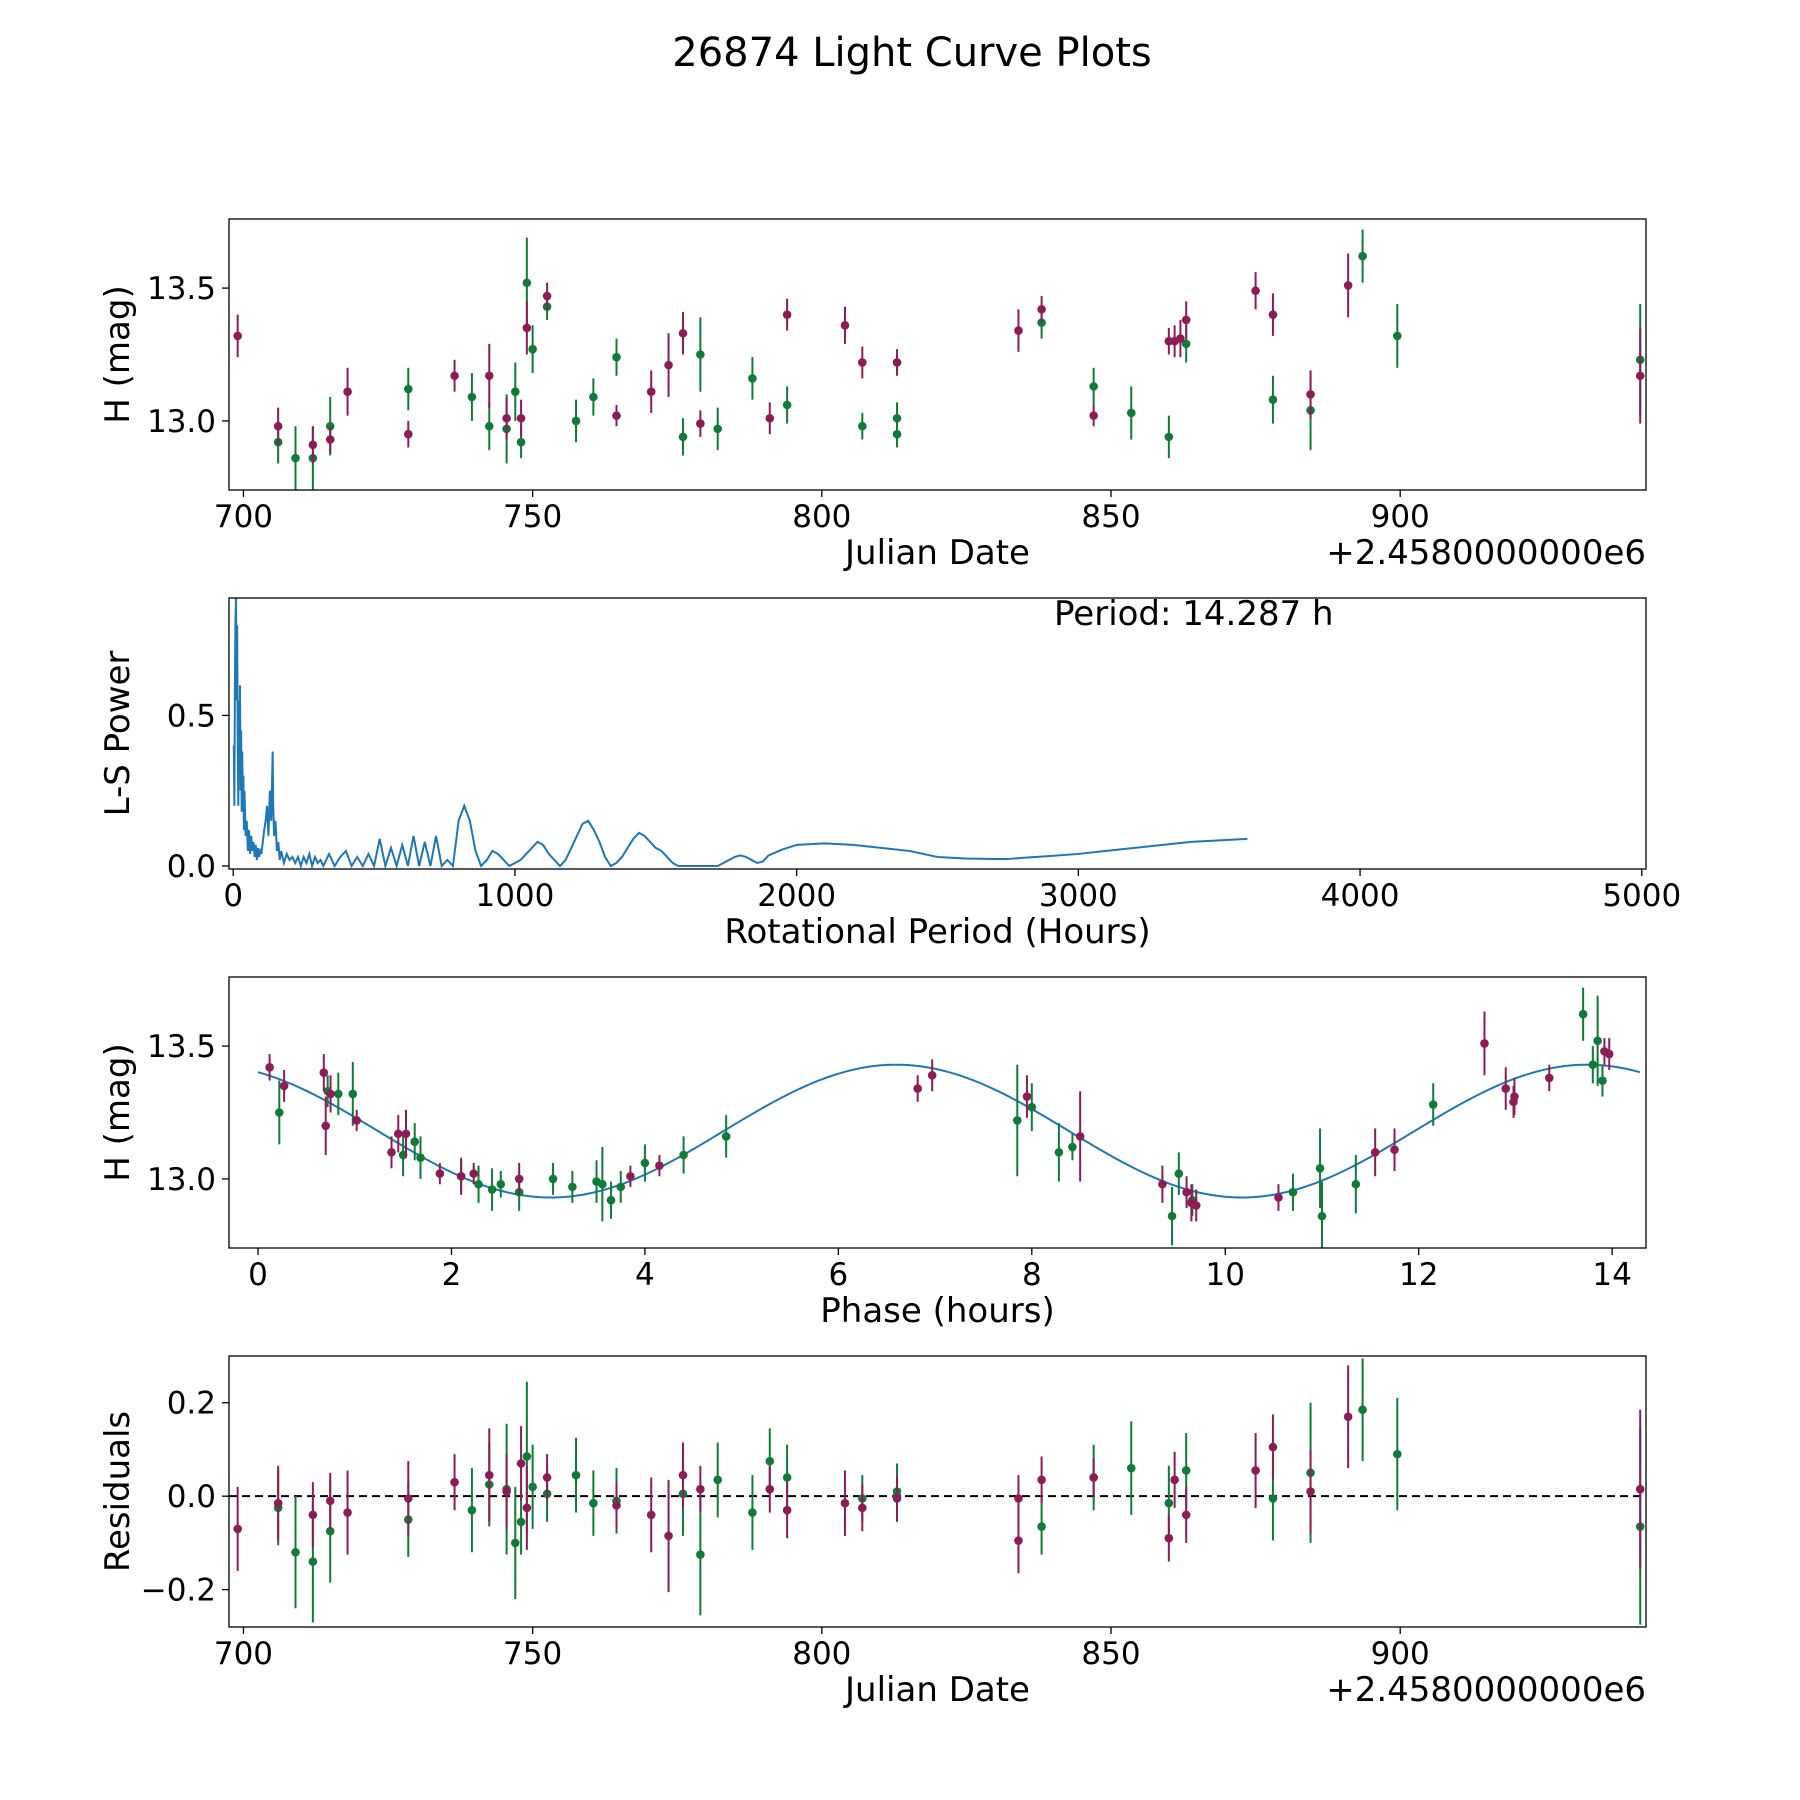  What do you see at coordinates (1032, 1275) in the screenshot?
I see `x-tick-label: 8` at bounding box center [1032, 1275].